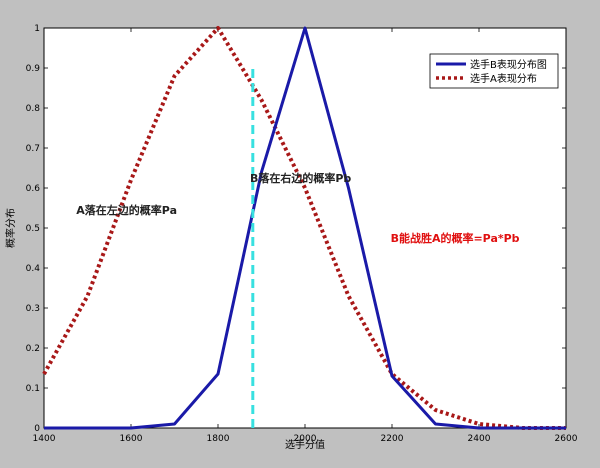 This screenshot has width=600, height=468. I want to click on legend: 选手B表现分布图 选手A表现分布, so click(494, 71).